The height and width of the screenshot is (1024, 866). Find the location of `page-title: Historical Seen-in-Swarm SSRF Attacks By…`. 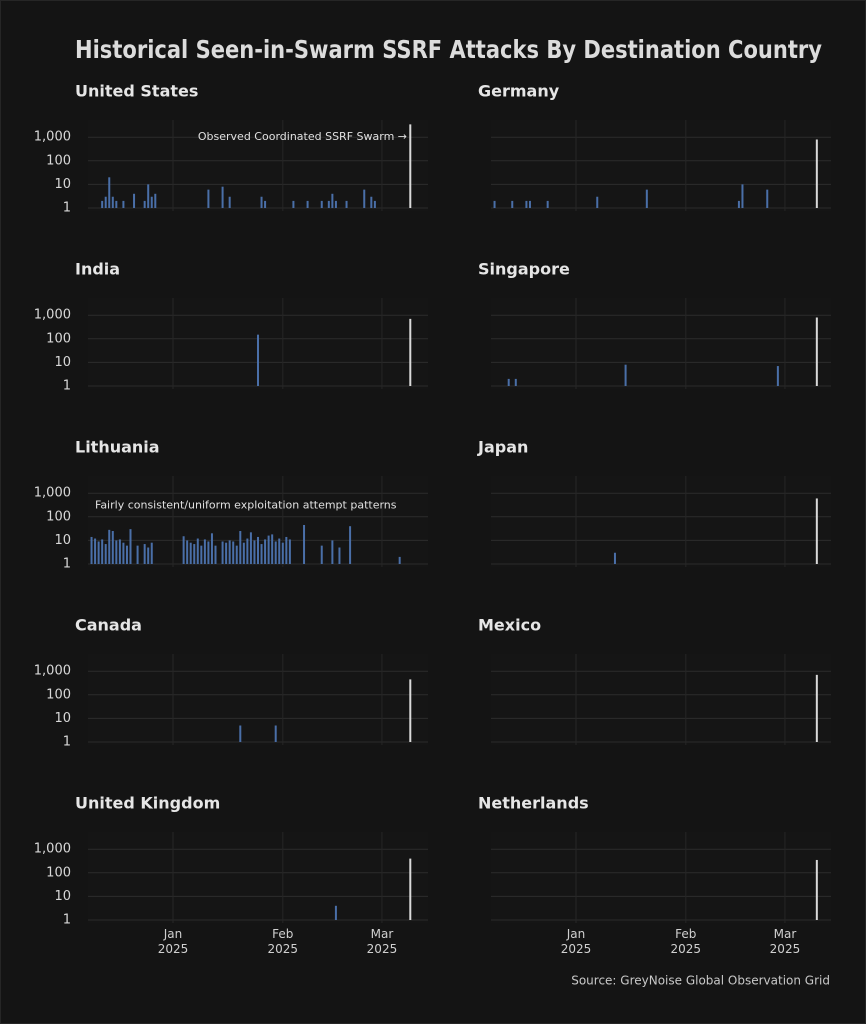

page-title: Historical Seen-in-Swarm SSRF Attacks By… is located at coordinates (448, 49).